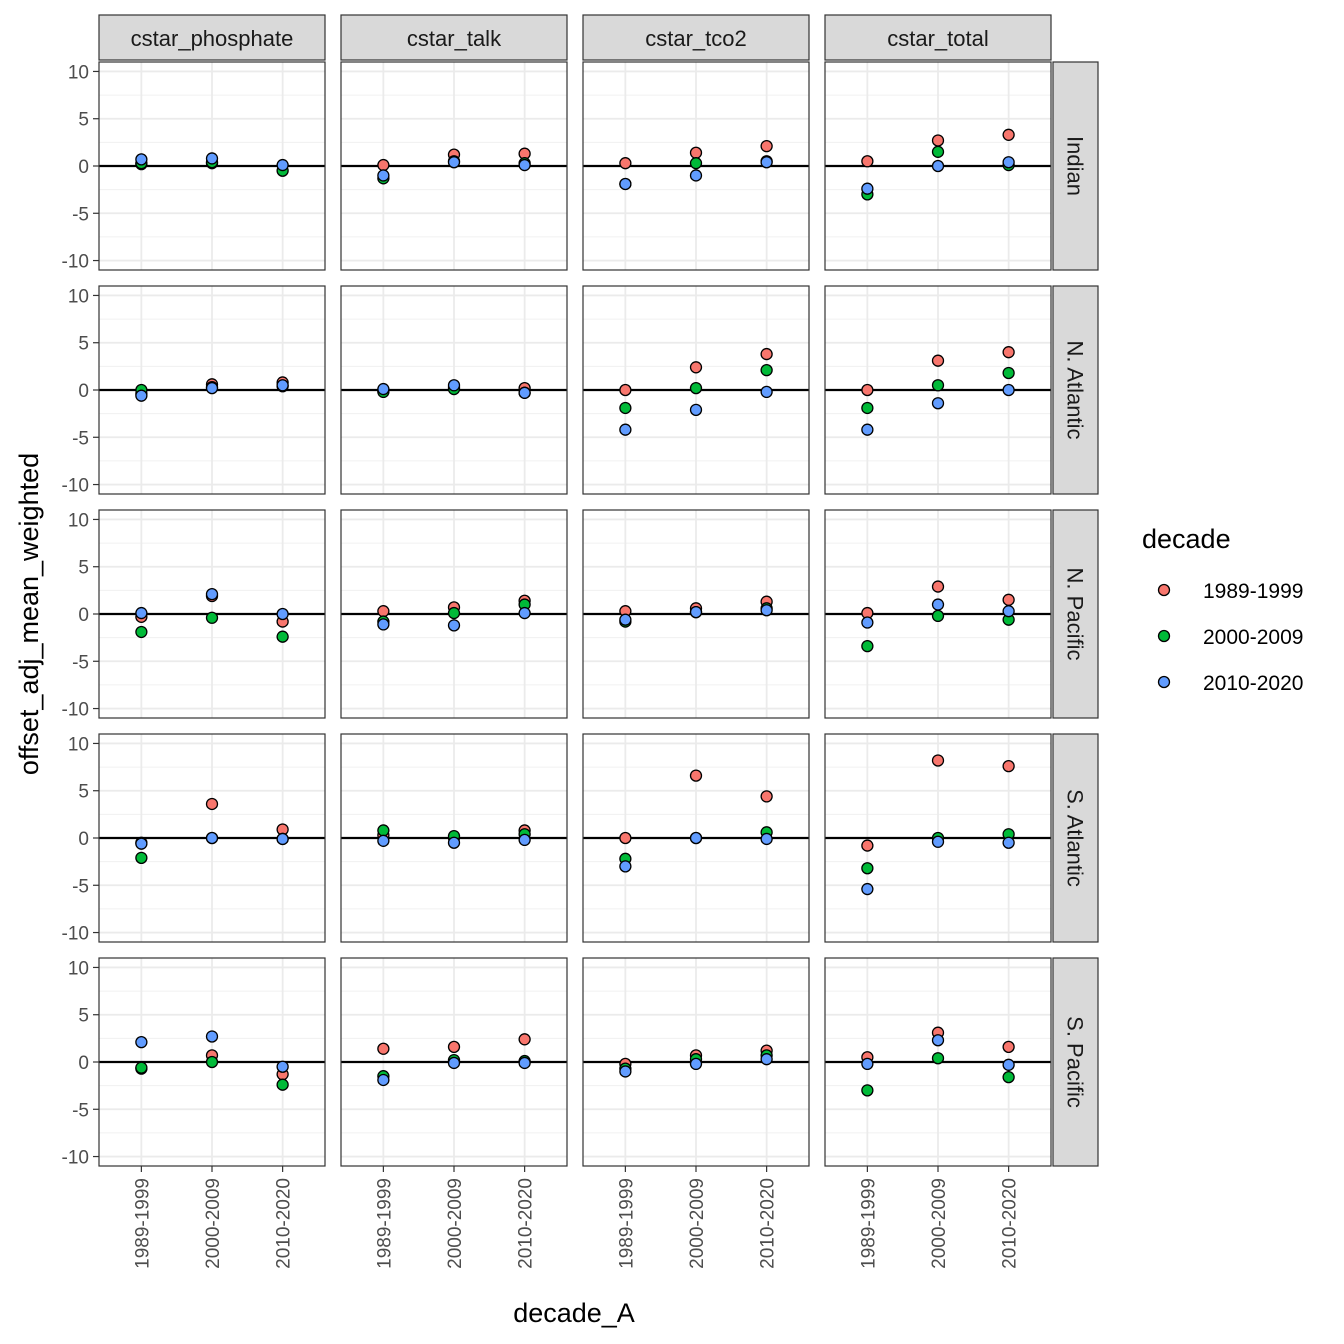 Image resolution: width=1344 pixels, height=1344 pixels. I want to click on strip-right-s-atlantic, so click(1075, 838).